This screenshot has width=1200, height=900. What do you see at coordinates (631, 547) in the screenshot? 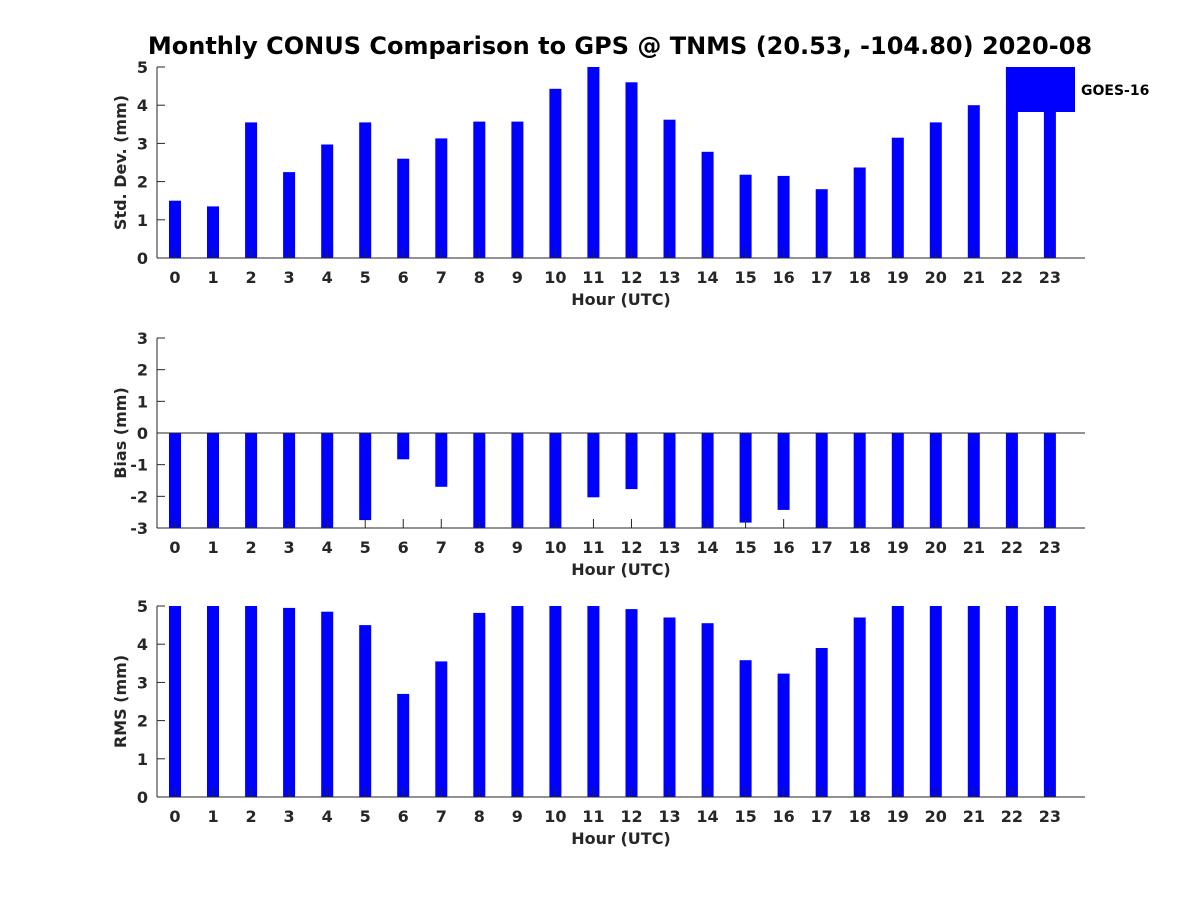
I see `x-tick-label: 12` at bounding box center [631, 547].